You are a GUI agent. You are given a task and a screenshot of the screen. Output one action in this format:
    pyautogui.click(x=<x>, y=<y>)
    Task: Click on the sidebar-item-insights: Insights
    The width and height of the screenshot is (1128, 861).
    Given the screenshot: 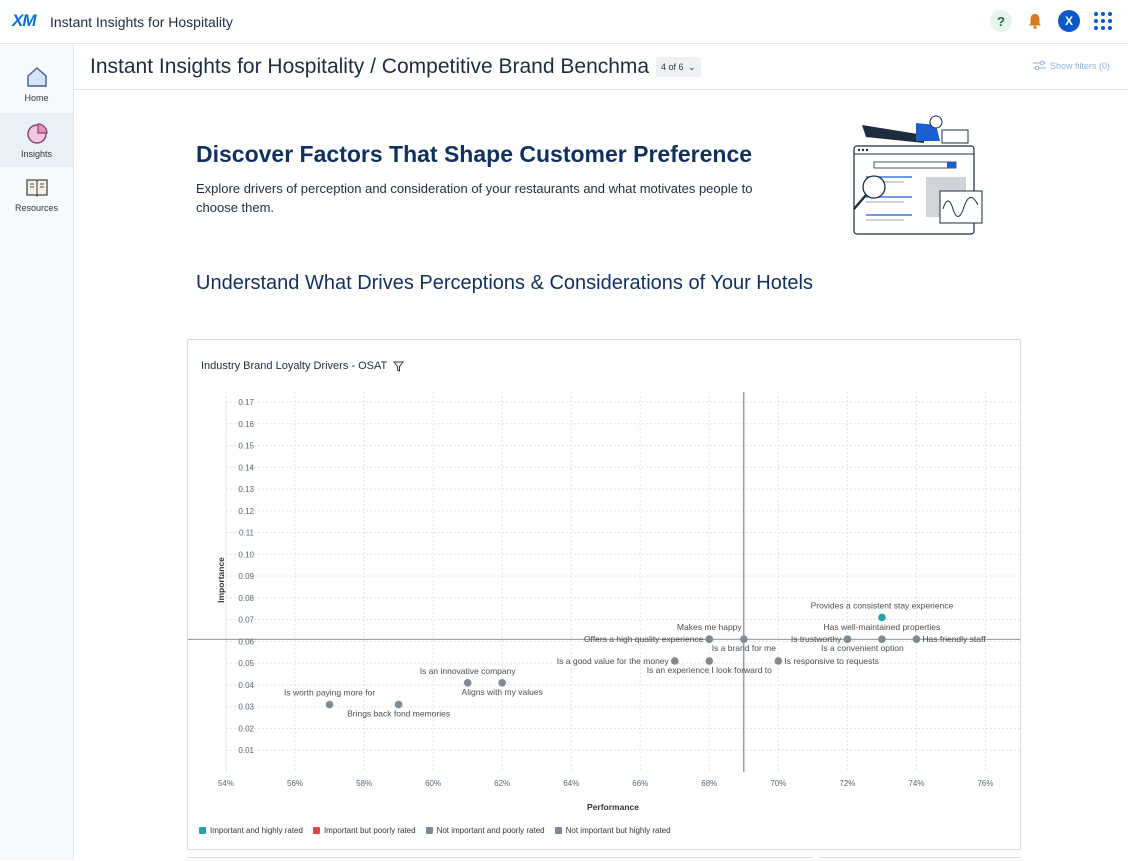 What is the action you would take?
    pyautogui.click(x=36, y=140)
    